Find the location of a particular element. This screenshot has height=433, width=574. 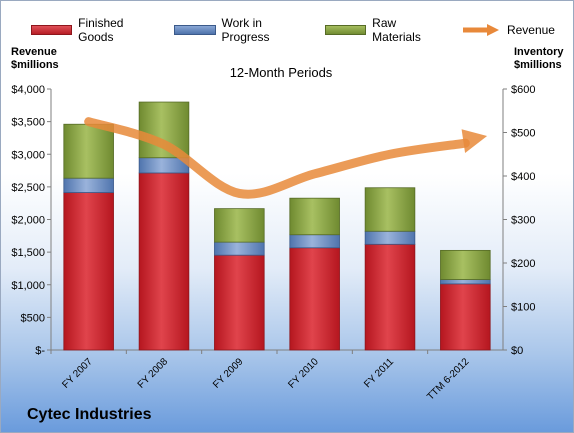

right-tick-label: $600 is located at coordinates (523, 90).